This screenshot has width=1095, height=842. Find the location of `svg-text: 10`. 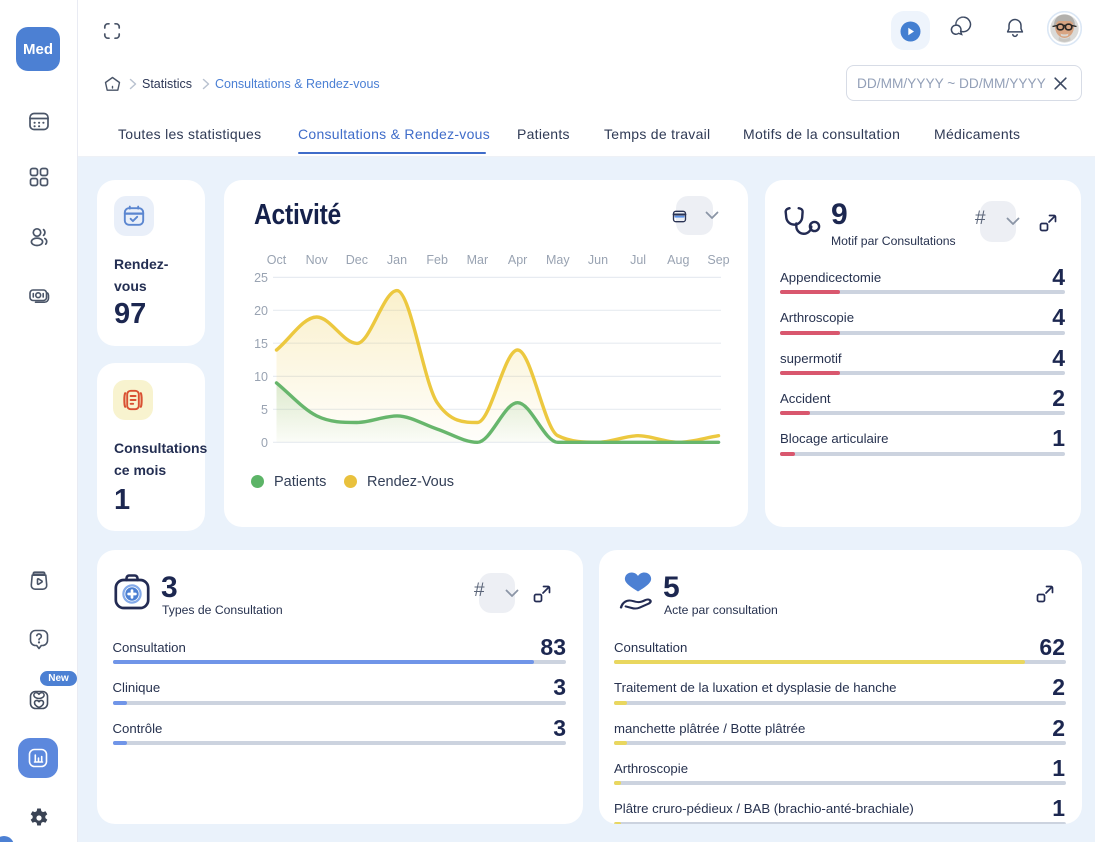

svg-text: 10 is located at coordinates (261, 377).